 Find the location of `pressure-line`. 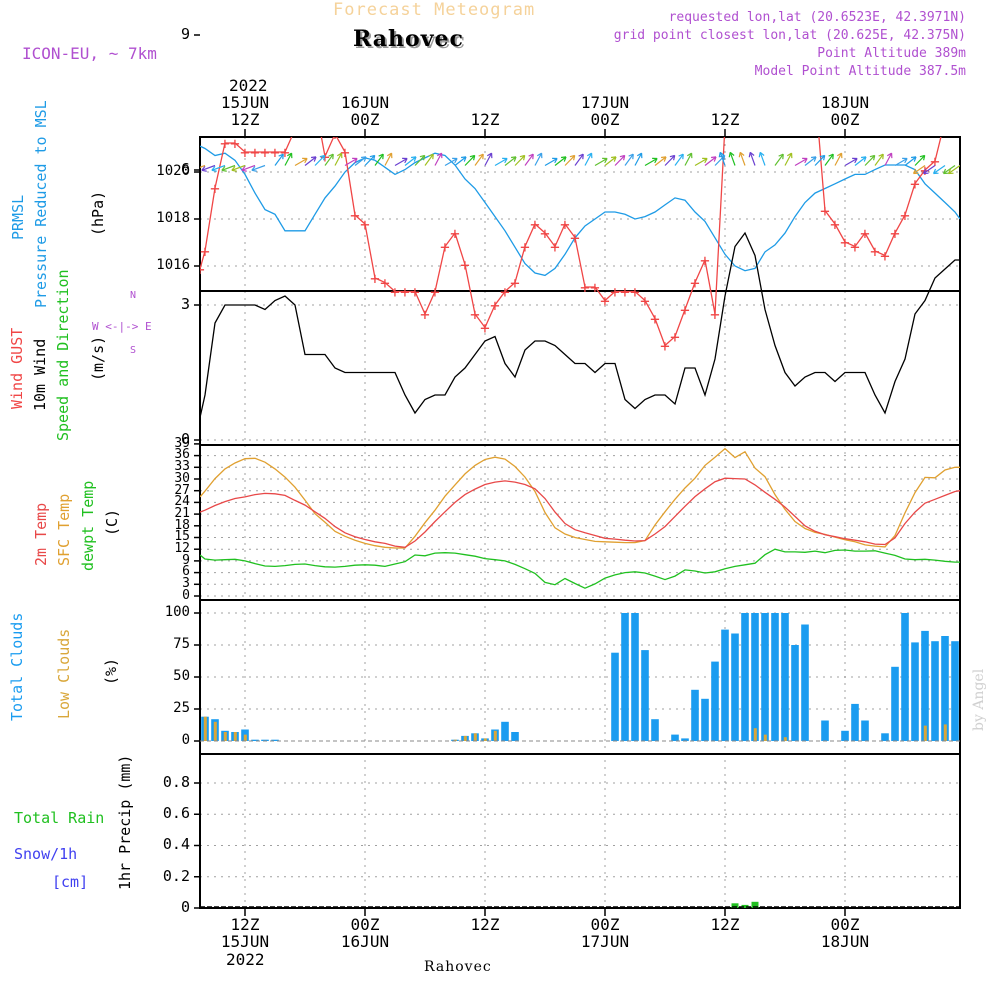

pressure-line is located at coordinates (580, 211).